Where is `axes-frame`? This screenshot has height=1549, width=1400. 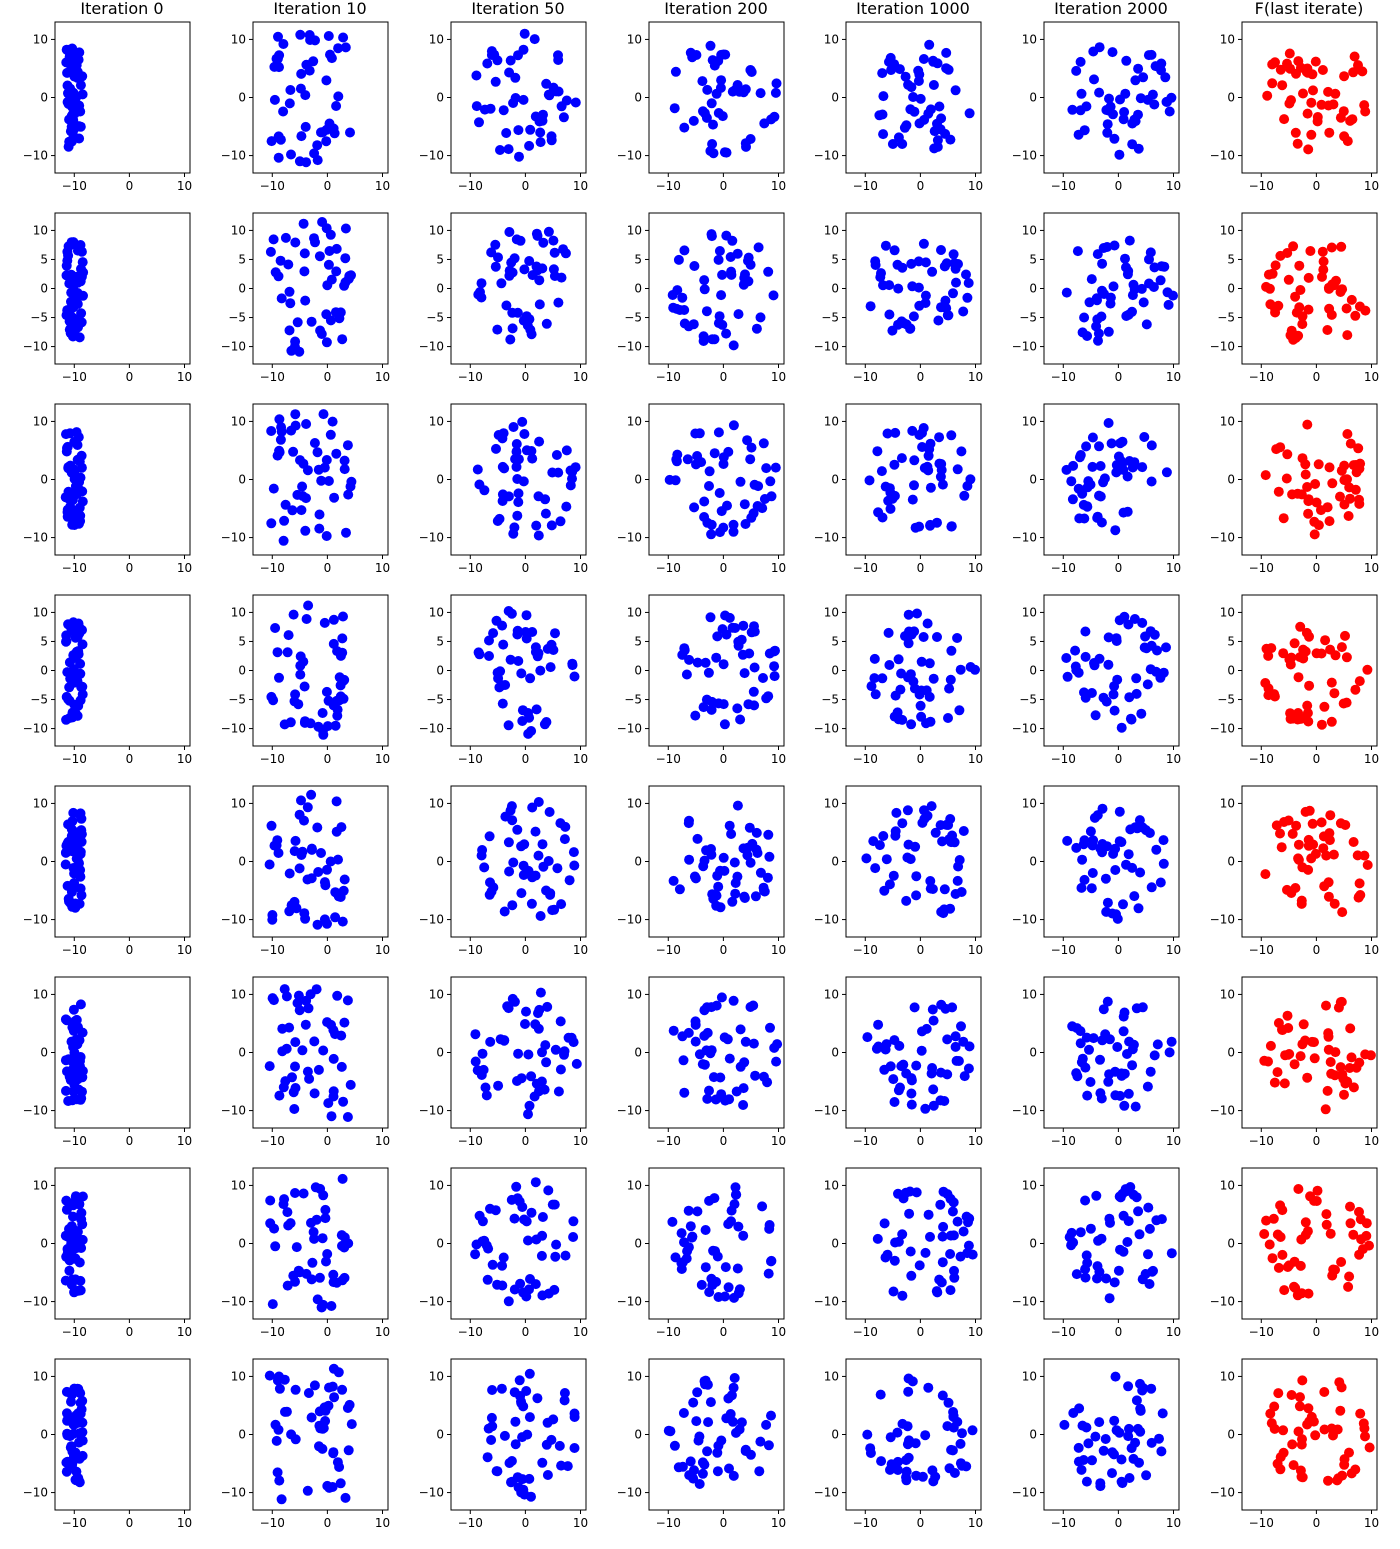
axes-frame is located at coordinates (1309, 1052).